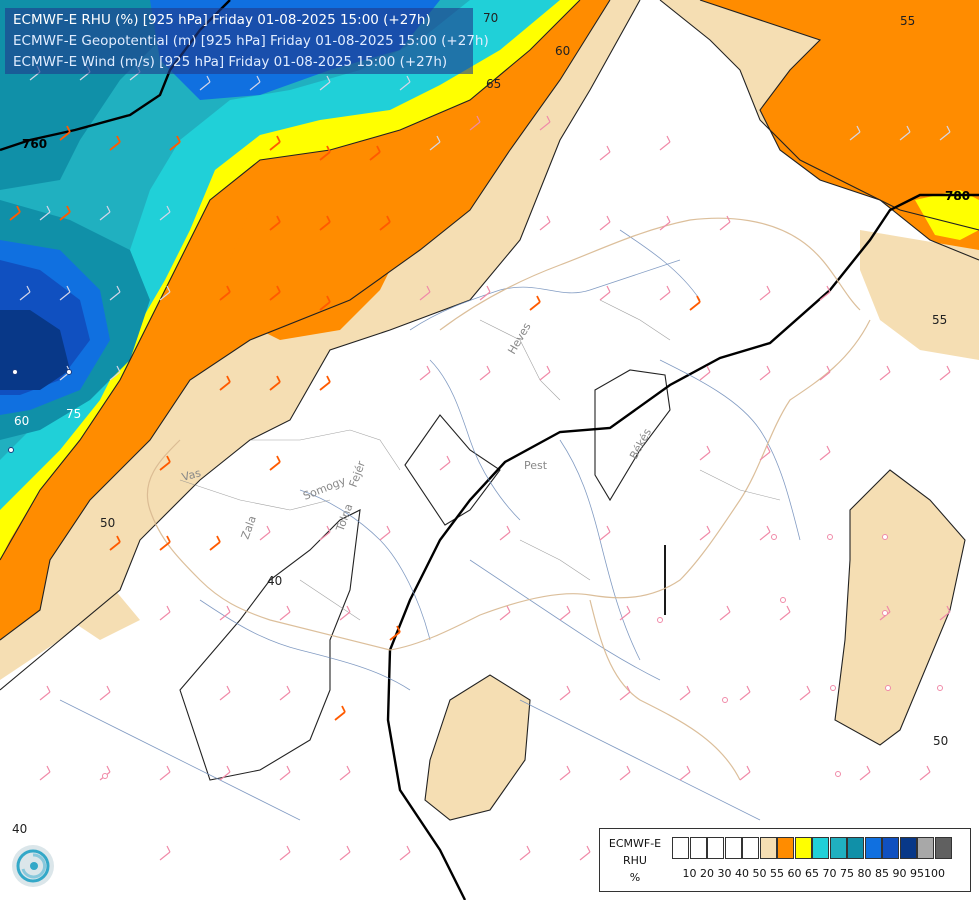 The width and height of the screenshot is (979, 900). What do you see at coordinates (882, 873) in the screenshot?
I see `legend-tick-label: 85` at bounding box center [882, 873].